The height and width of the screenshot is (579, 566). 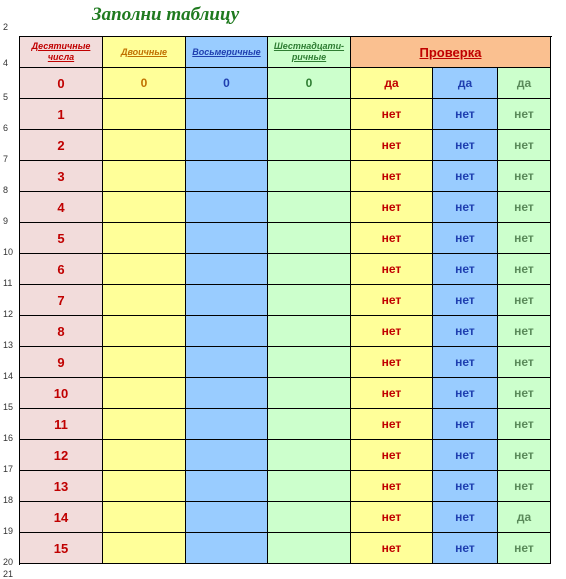 What do you see at coordinates (61, 517) in the screenshot?
I see `decimal-cell: 14` at bounding box center [61, 517].